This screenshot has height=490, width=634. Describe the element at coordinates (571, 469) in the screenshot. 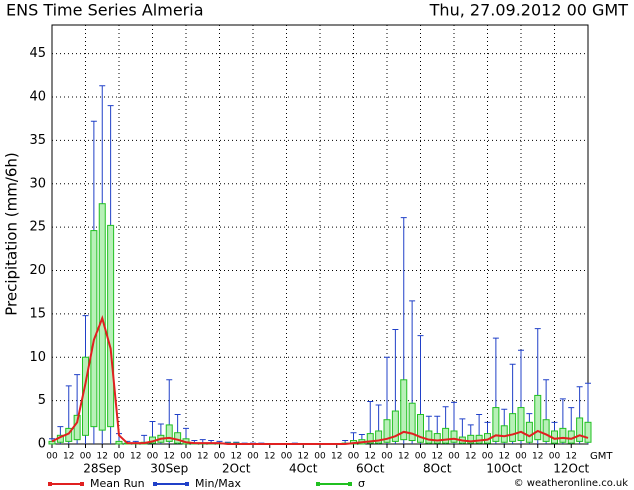

I see `x-date-label: 12Oct` at that location.